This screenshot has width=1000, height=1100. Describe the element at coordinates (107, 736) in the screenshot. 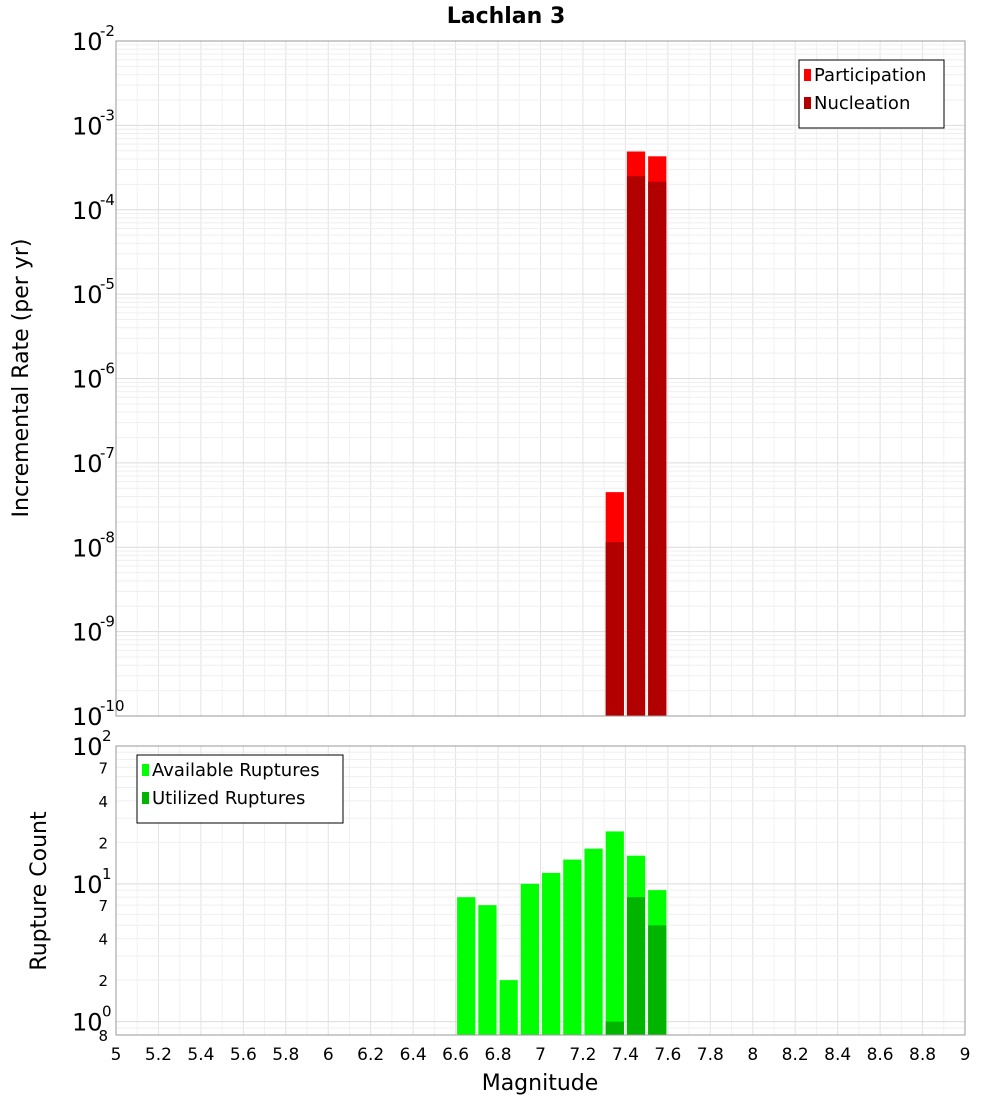

I see `y-tick-exponent: 2` at that location.